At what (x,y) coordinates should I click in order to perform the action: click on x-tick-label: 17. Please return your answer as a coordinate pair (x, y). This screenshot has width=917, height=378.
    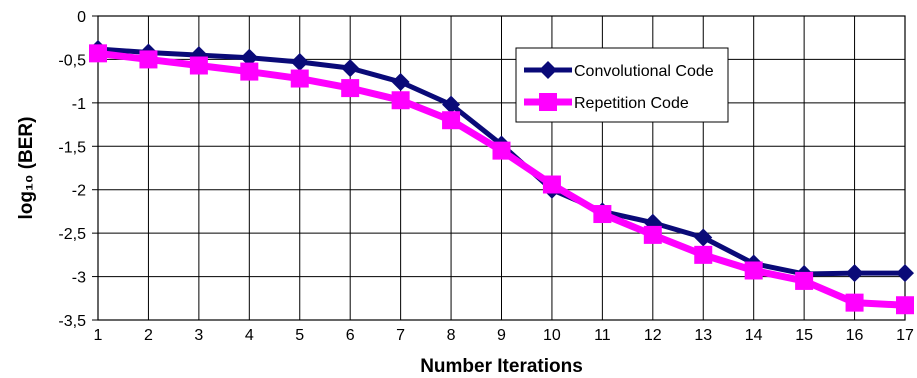
    Looking at the image, I should click on (905, 335).